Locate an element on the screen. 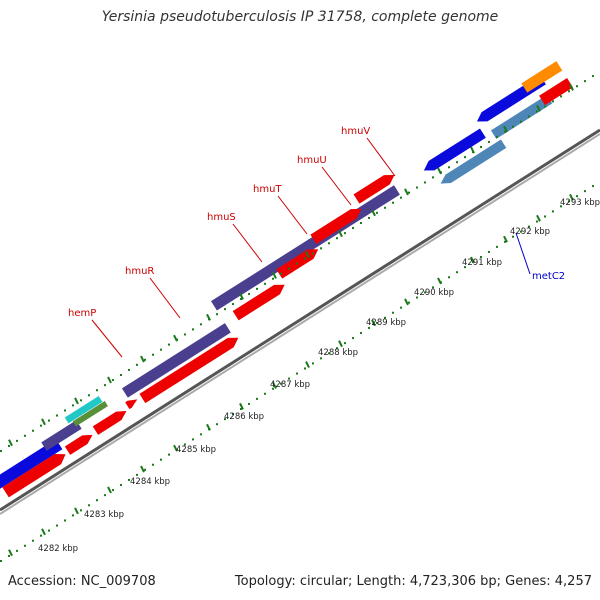 The image size is (600, 600). cds-hmuV-body is located at coordinates (374, 189).